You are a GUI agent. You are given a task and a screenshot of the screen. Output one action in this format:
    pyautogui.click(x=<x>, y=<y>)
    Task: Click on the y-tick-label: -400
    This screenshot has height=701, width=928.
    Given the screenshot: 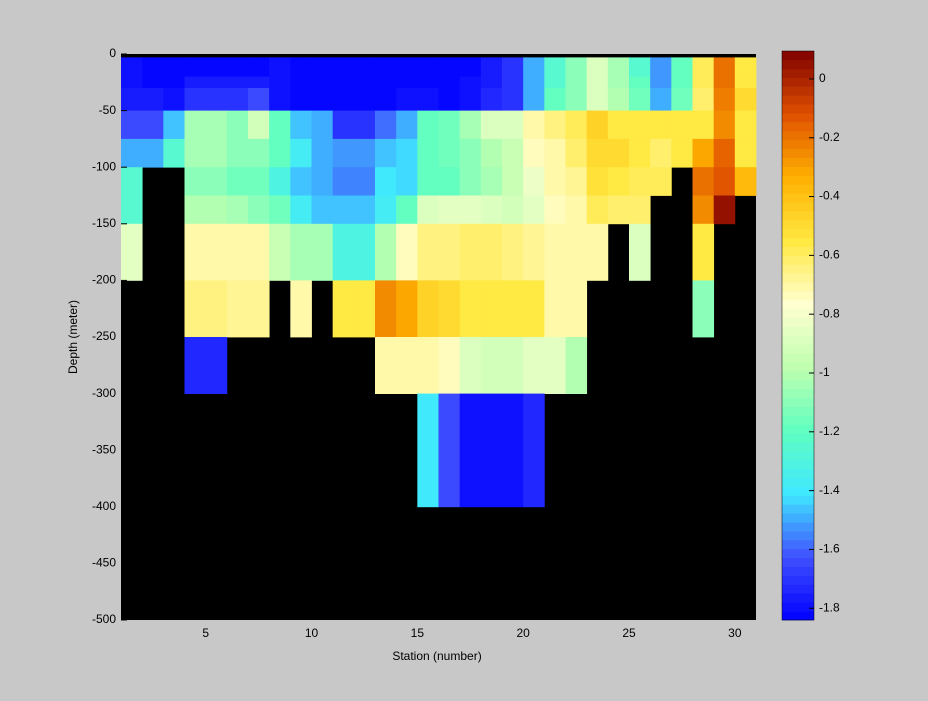 What is the action you would take?
    pyautogui.click(x=104, y=506)
    